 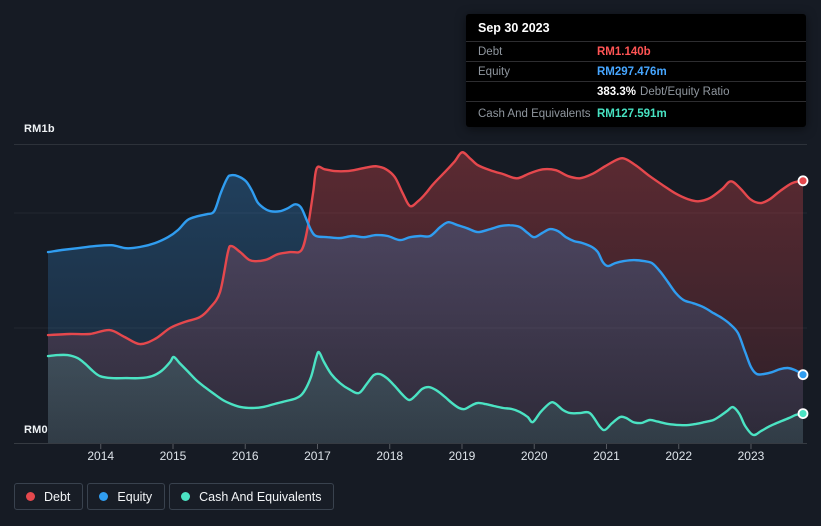 I want to click on x-axis-label-2021: 2021, so click(x=606, y=456).